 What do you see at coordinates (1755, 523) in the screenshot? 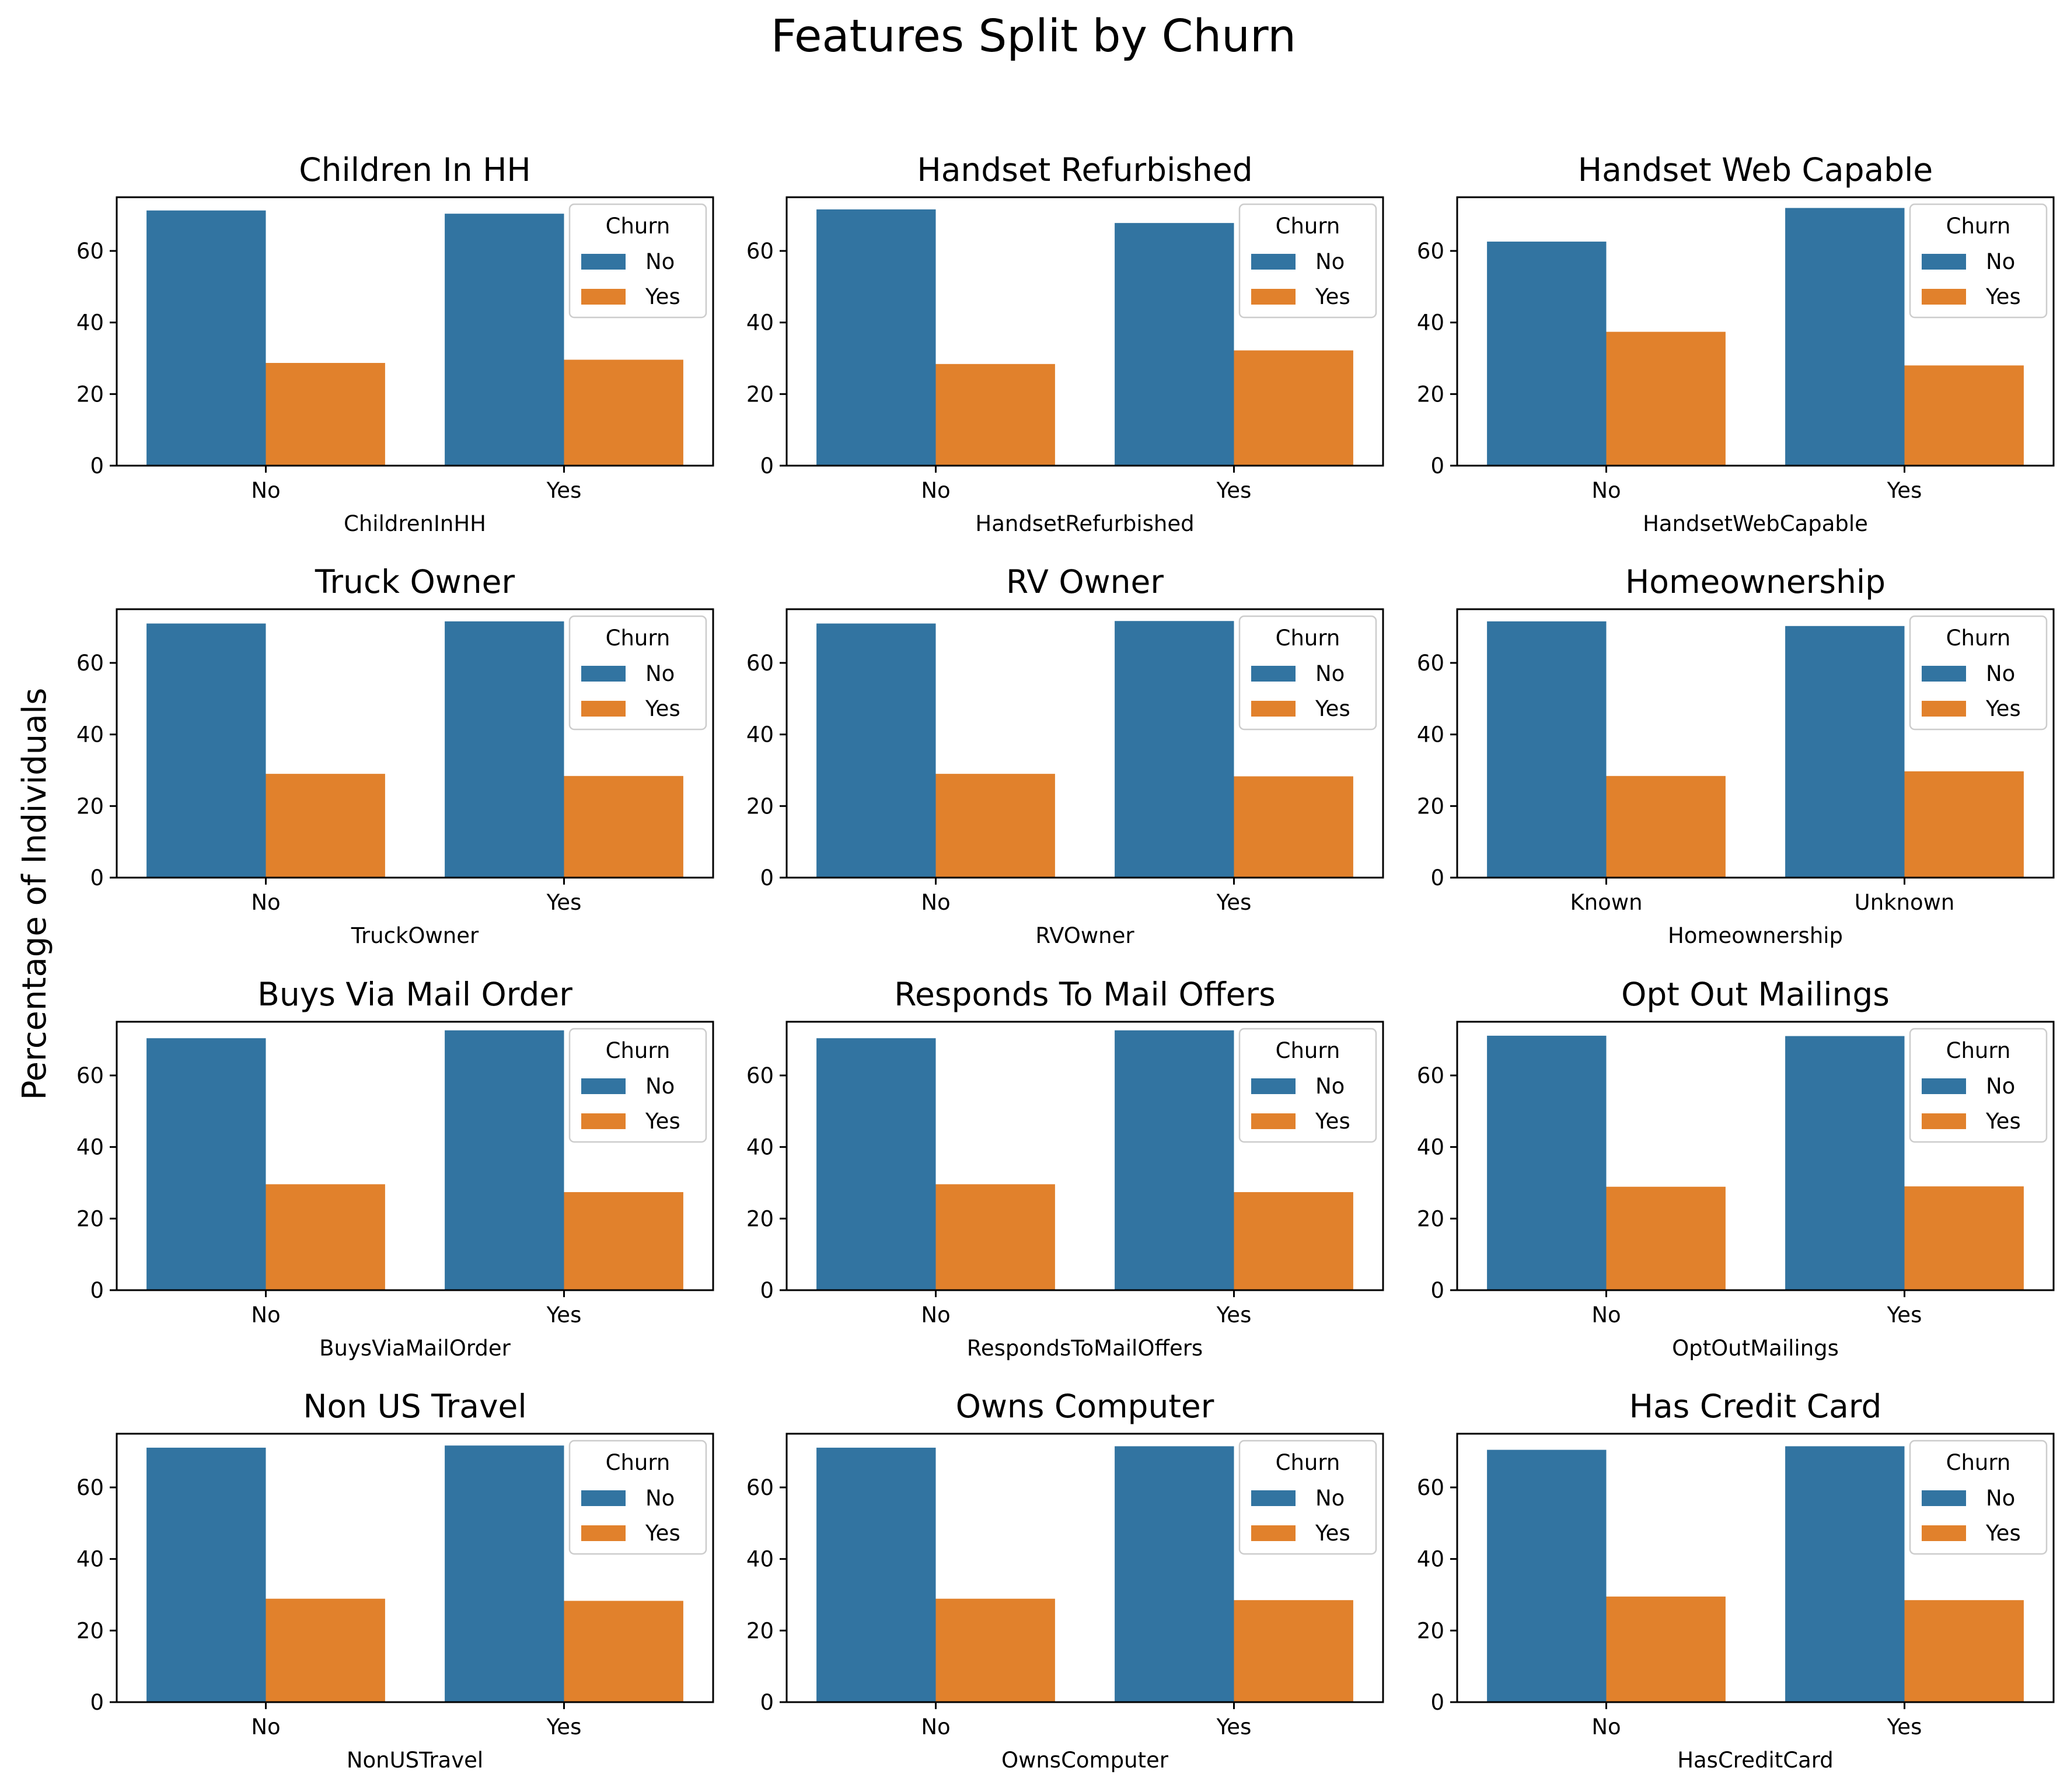
I see `x-axis-label: HandsetWebCapable` at bounding box center [1755, 523].